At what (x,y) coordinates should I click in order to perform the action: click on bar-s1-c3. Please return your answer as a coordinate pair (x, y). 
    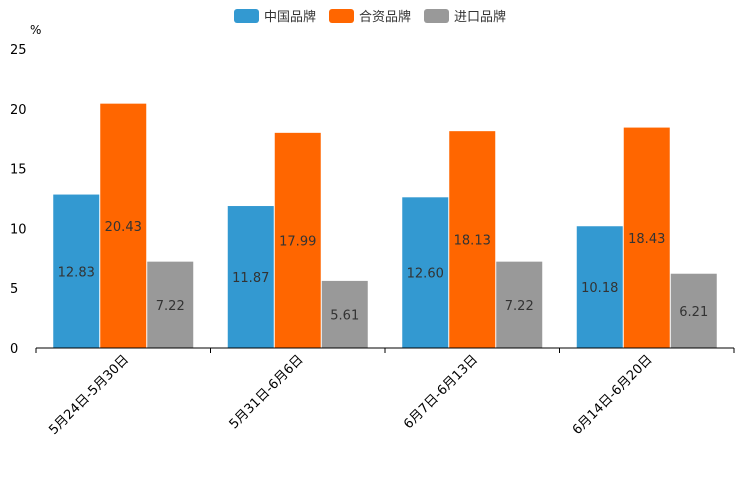
    Looking at the image, I should click on (646, 237).